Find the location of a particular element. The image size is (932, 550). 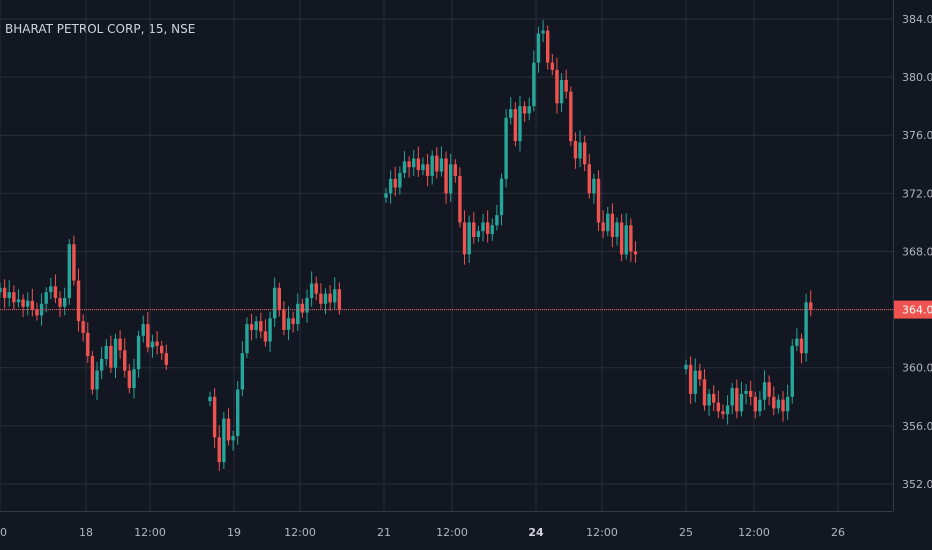

price-tick-label: 360.00 is located at coordinates (917, 368).